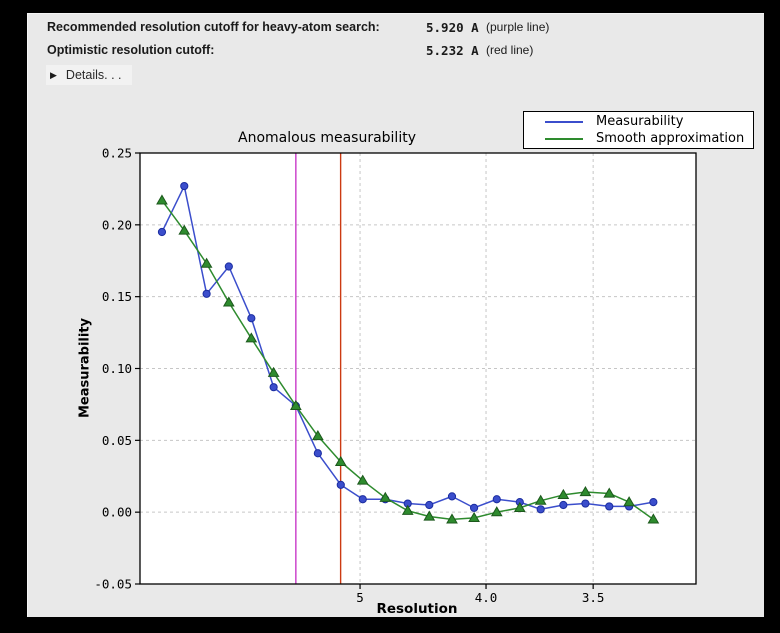  I want to click on legend-item-measurability: Measurability, so click(638, 121).